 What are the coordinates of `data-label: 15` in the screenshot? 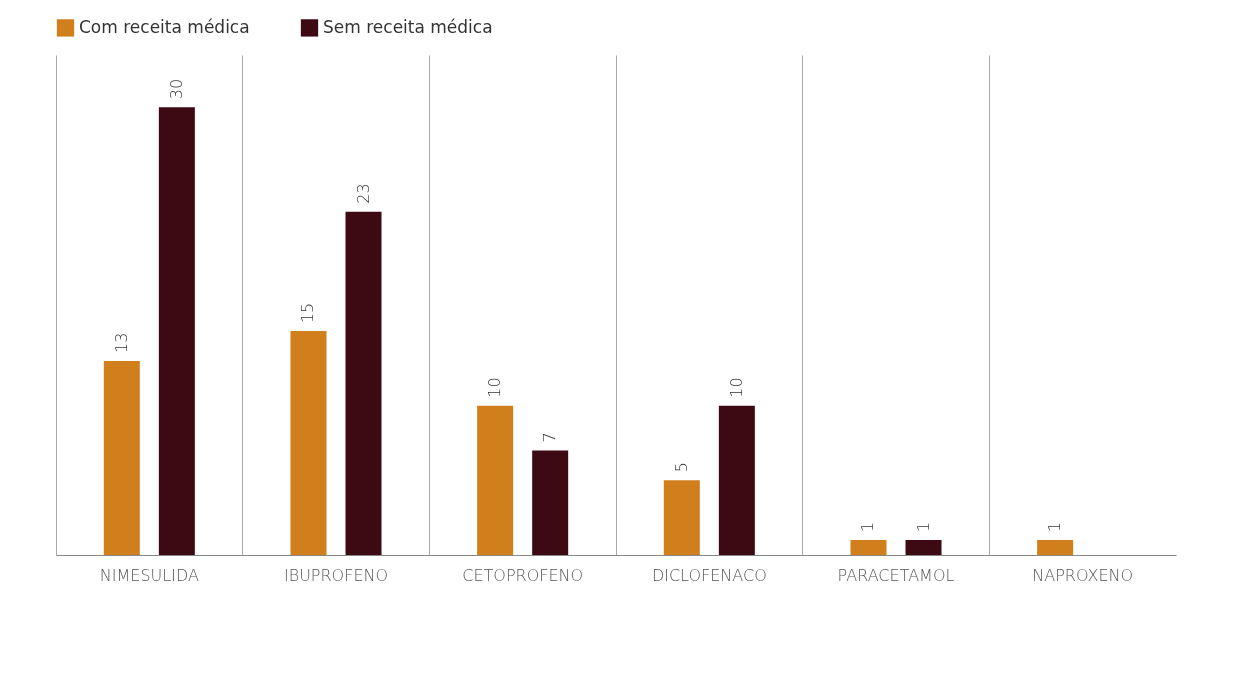 It's located at (308, 313).